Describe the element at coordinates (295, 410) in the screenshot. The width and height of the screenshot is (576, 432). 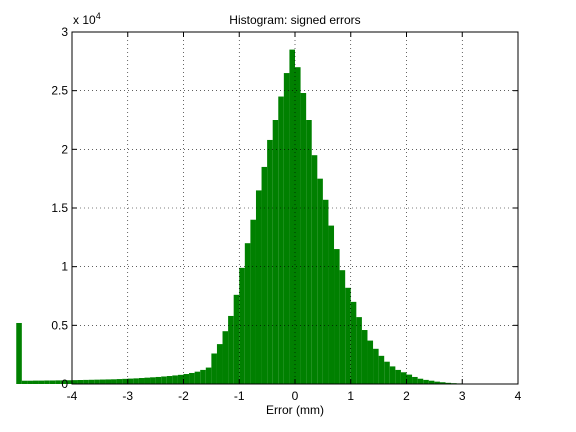
I see `x-axis-label: Error (mm)` at that location.